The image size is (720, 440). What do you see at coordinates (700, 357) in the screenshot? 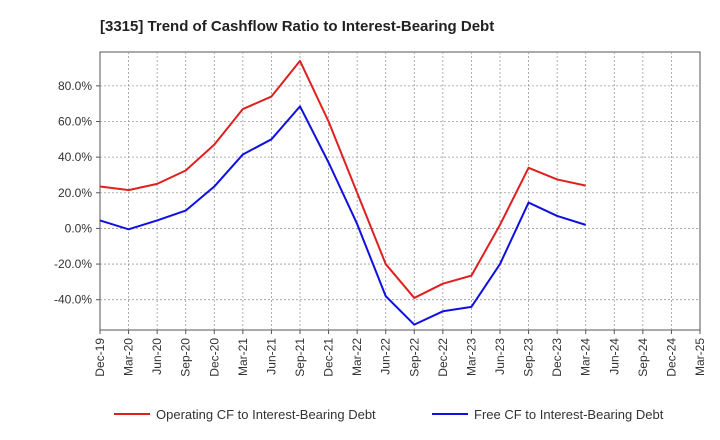
I see `x-tick-label: Mar-25` at bounding box center [700, 357].